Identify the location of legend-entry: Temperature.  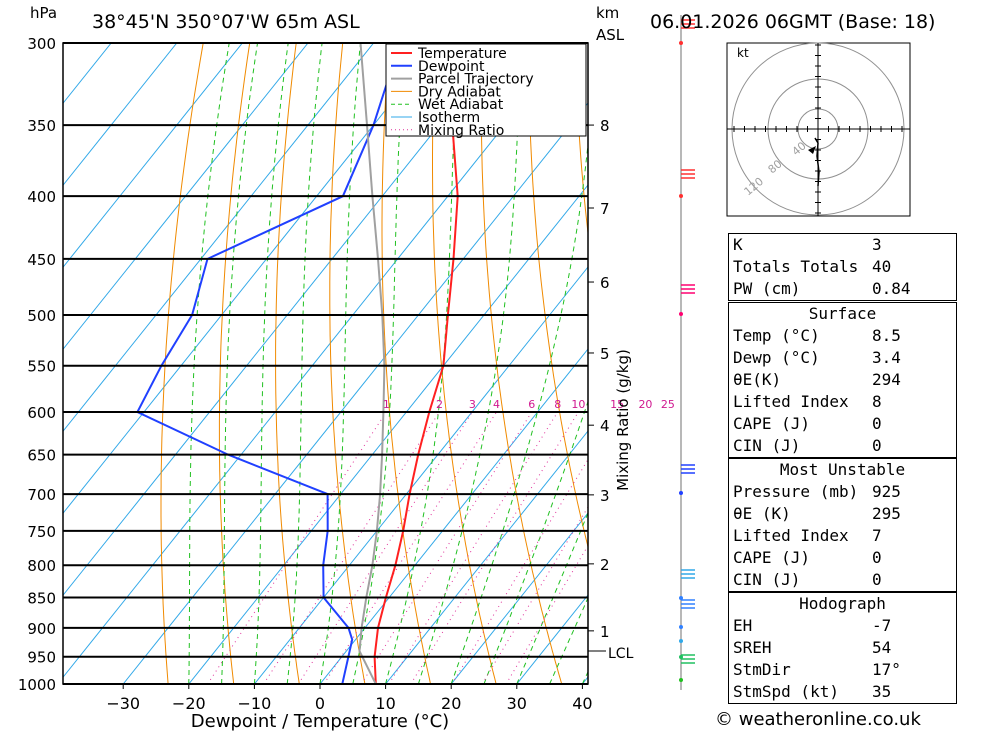
(462, 54).